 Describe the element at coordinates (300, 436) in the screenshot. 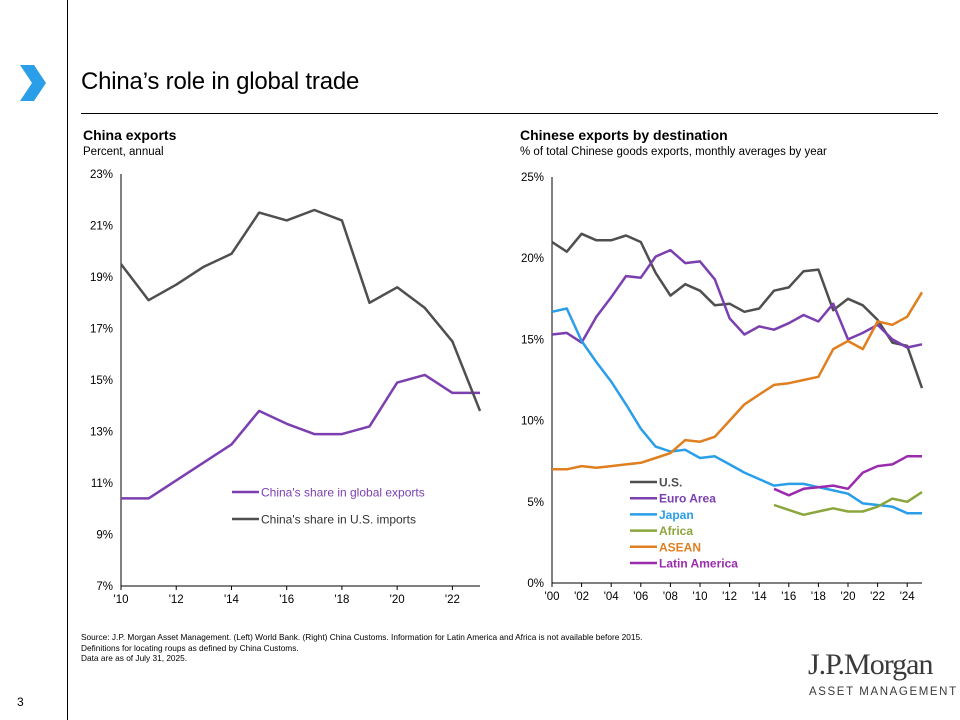

I see `series-line-china-s-share-in-global-exports` at that location.